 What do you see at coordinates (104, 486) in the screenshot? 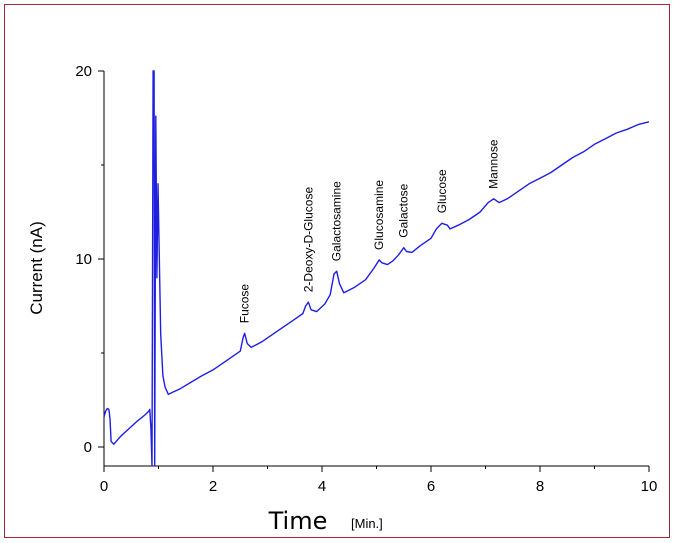
I see `x-tick-label: 0` at bounding box center [104, 486].